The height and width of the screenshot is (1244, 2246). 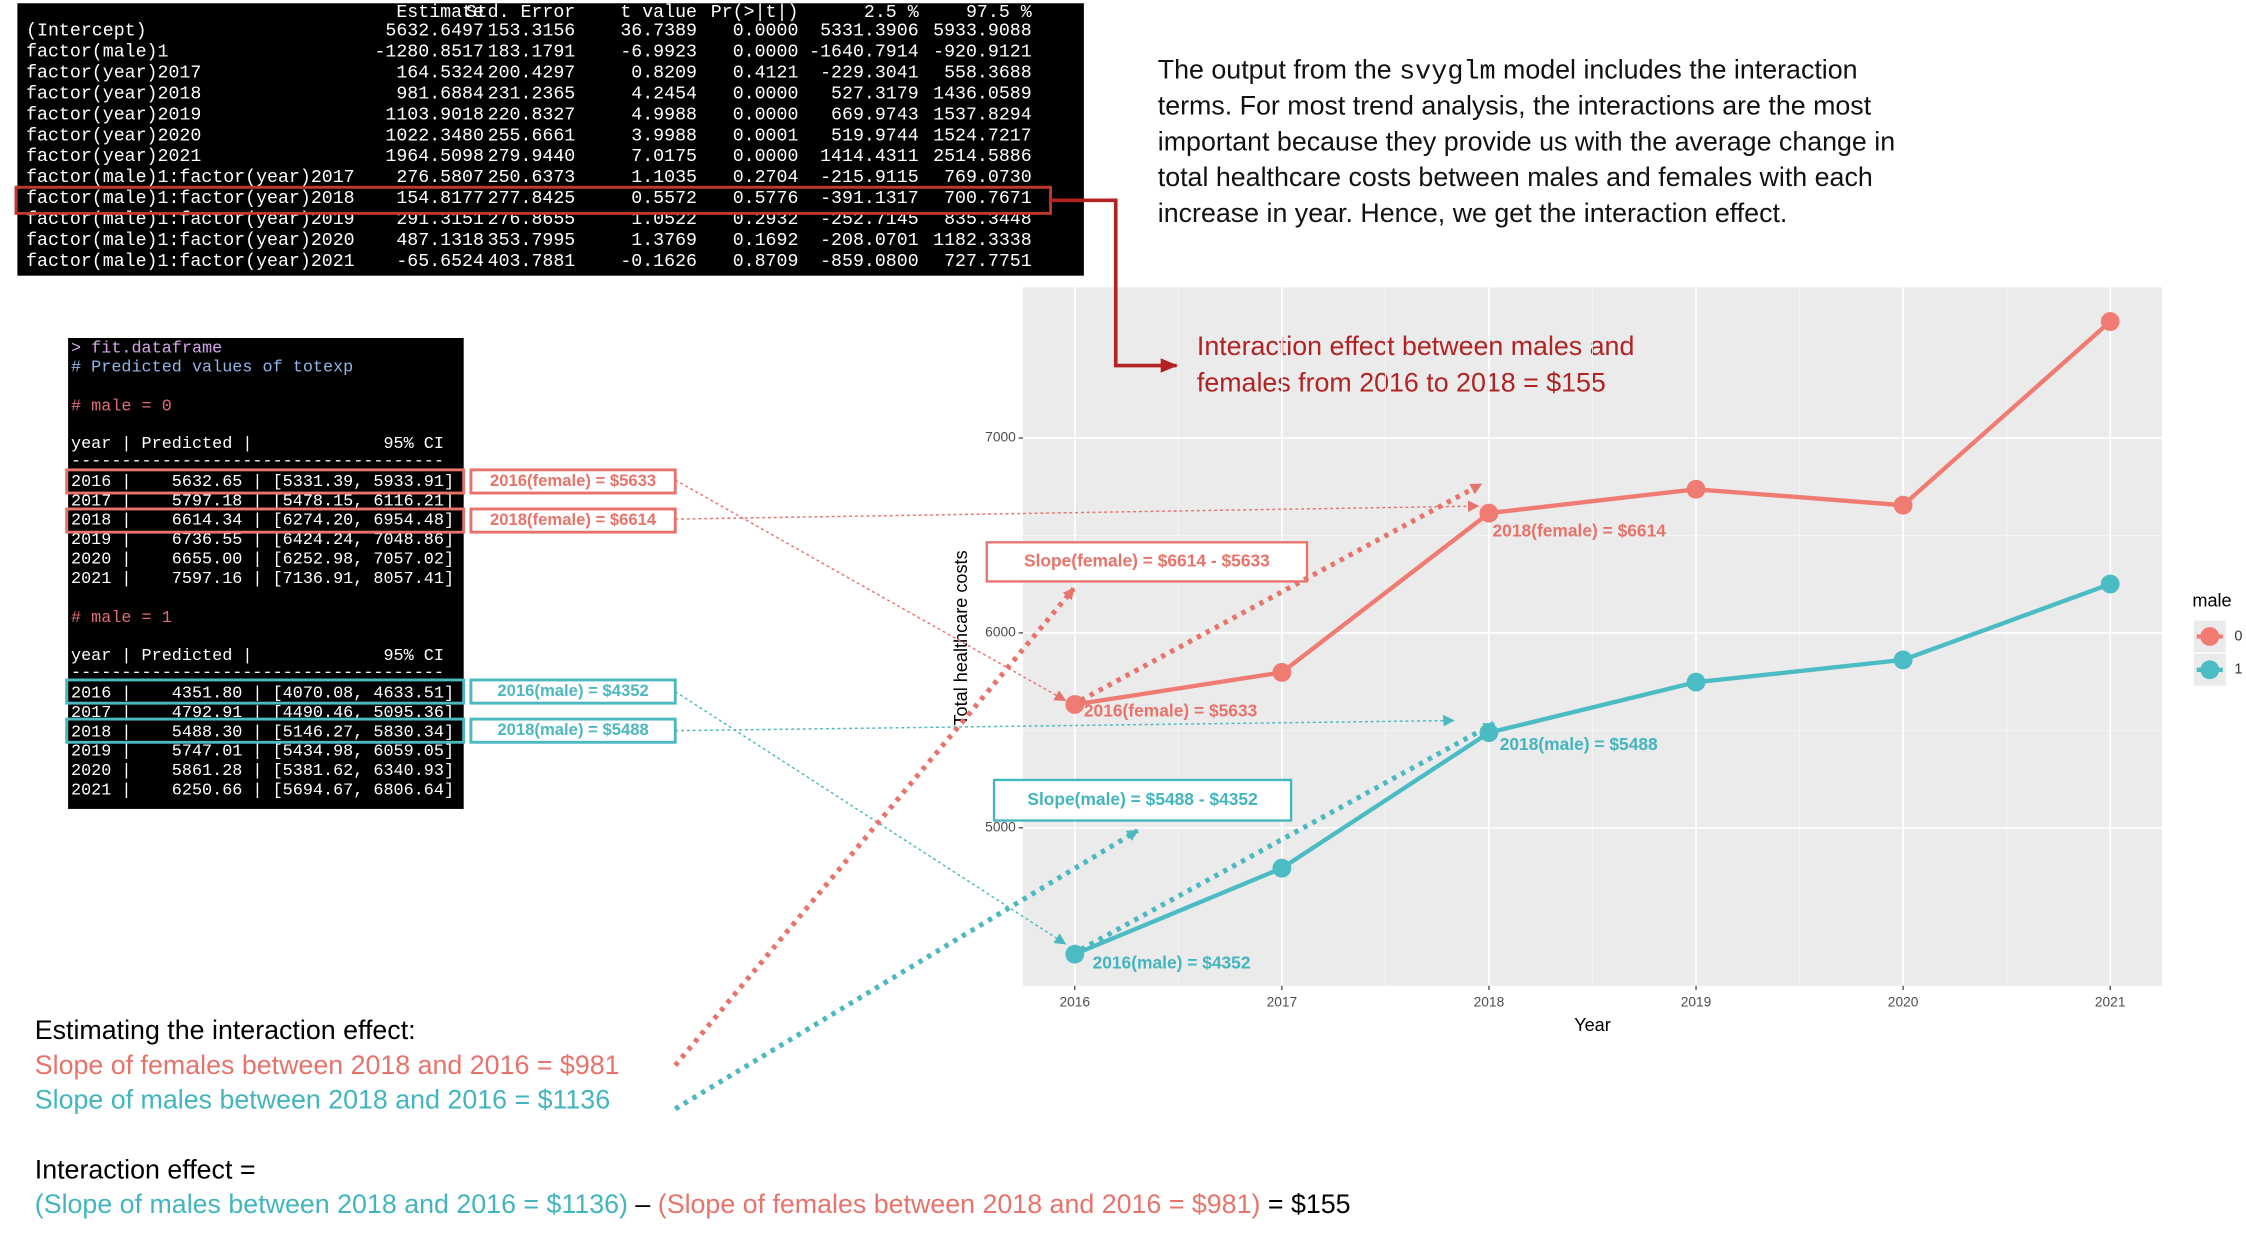 I want to click on term-name: factor(year)2020, so click(x=113, y=136).